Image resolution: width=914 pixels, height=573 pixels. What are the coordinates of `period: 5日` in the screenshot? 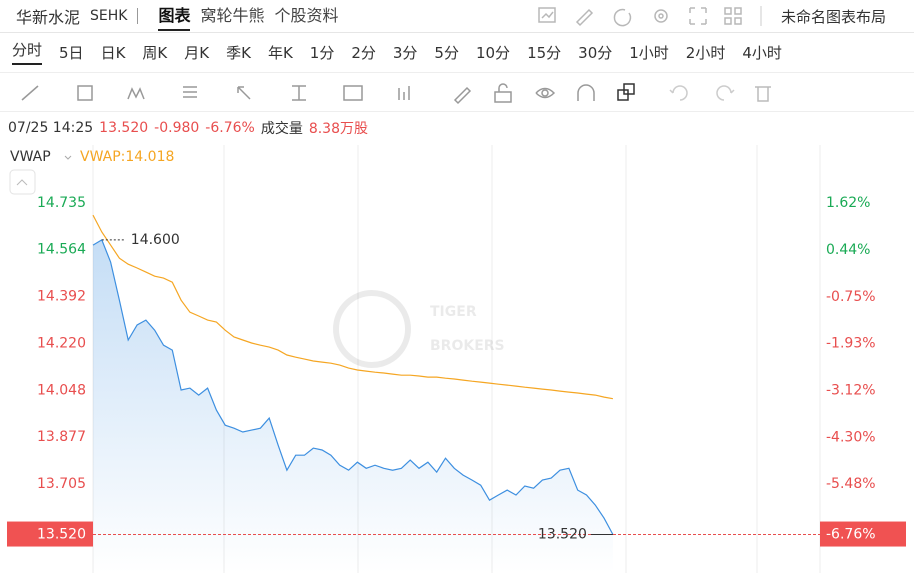 It's located at (71, 52).